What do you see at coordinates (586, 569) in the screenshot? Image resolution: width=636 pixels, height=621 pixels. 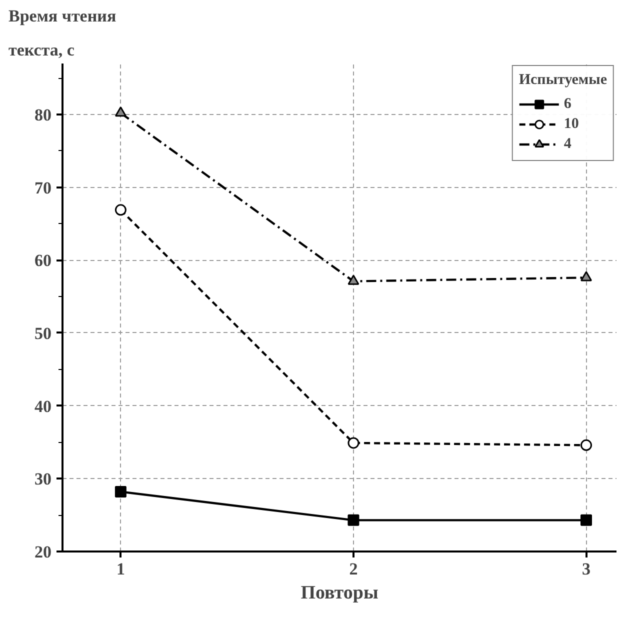 I see `x-tick-label: 3` at bounding box center [586, 569].